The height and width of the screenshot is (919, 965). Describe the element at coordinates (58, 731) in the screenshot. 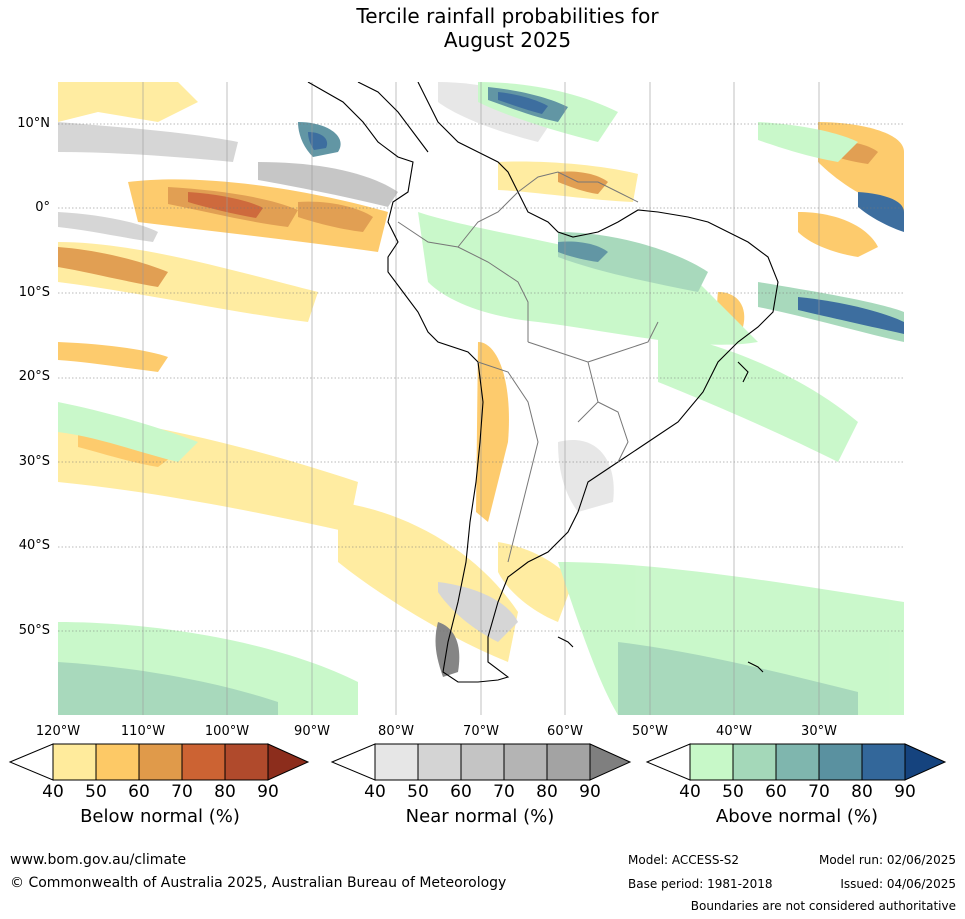

I see `lon-label-120w: 120°W` at that location.